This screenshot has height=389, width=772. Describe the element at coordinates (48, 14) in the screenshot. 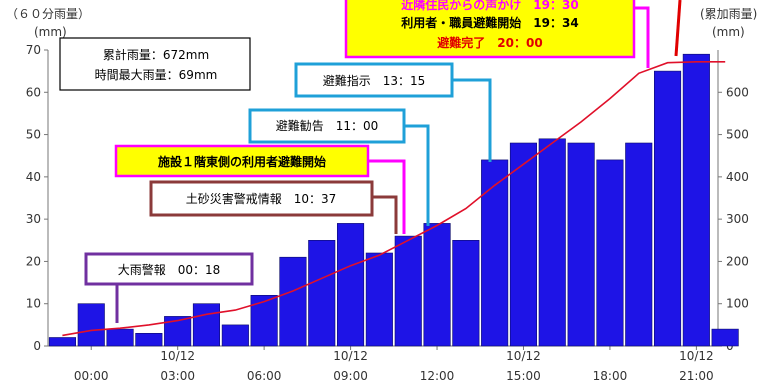

I see `y-left-title: （６０分雨量）` at that location.